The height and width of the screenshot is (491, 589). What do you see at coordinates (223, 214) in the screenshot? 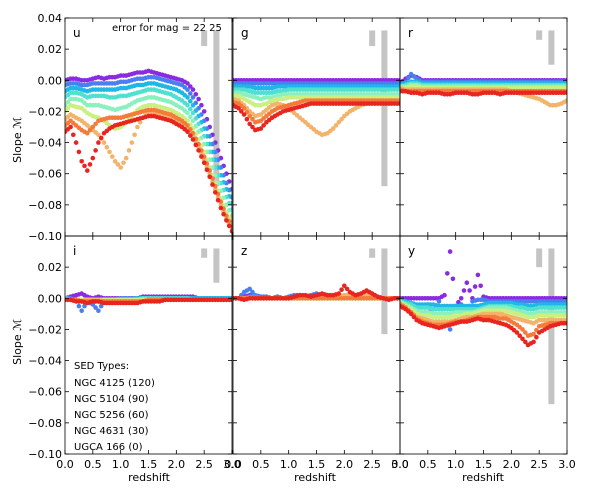
I see `point-u-s8-28b` at bounding box center [223, 214].